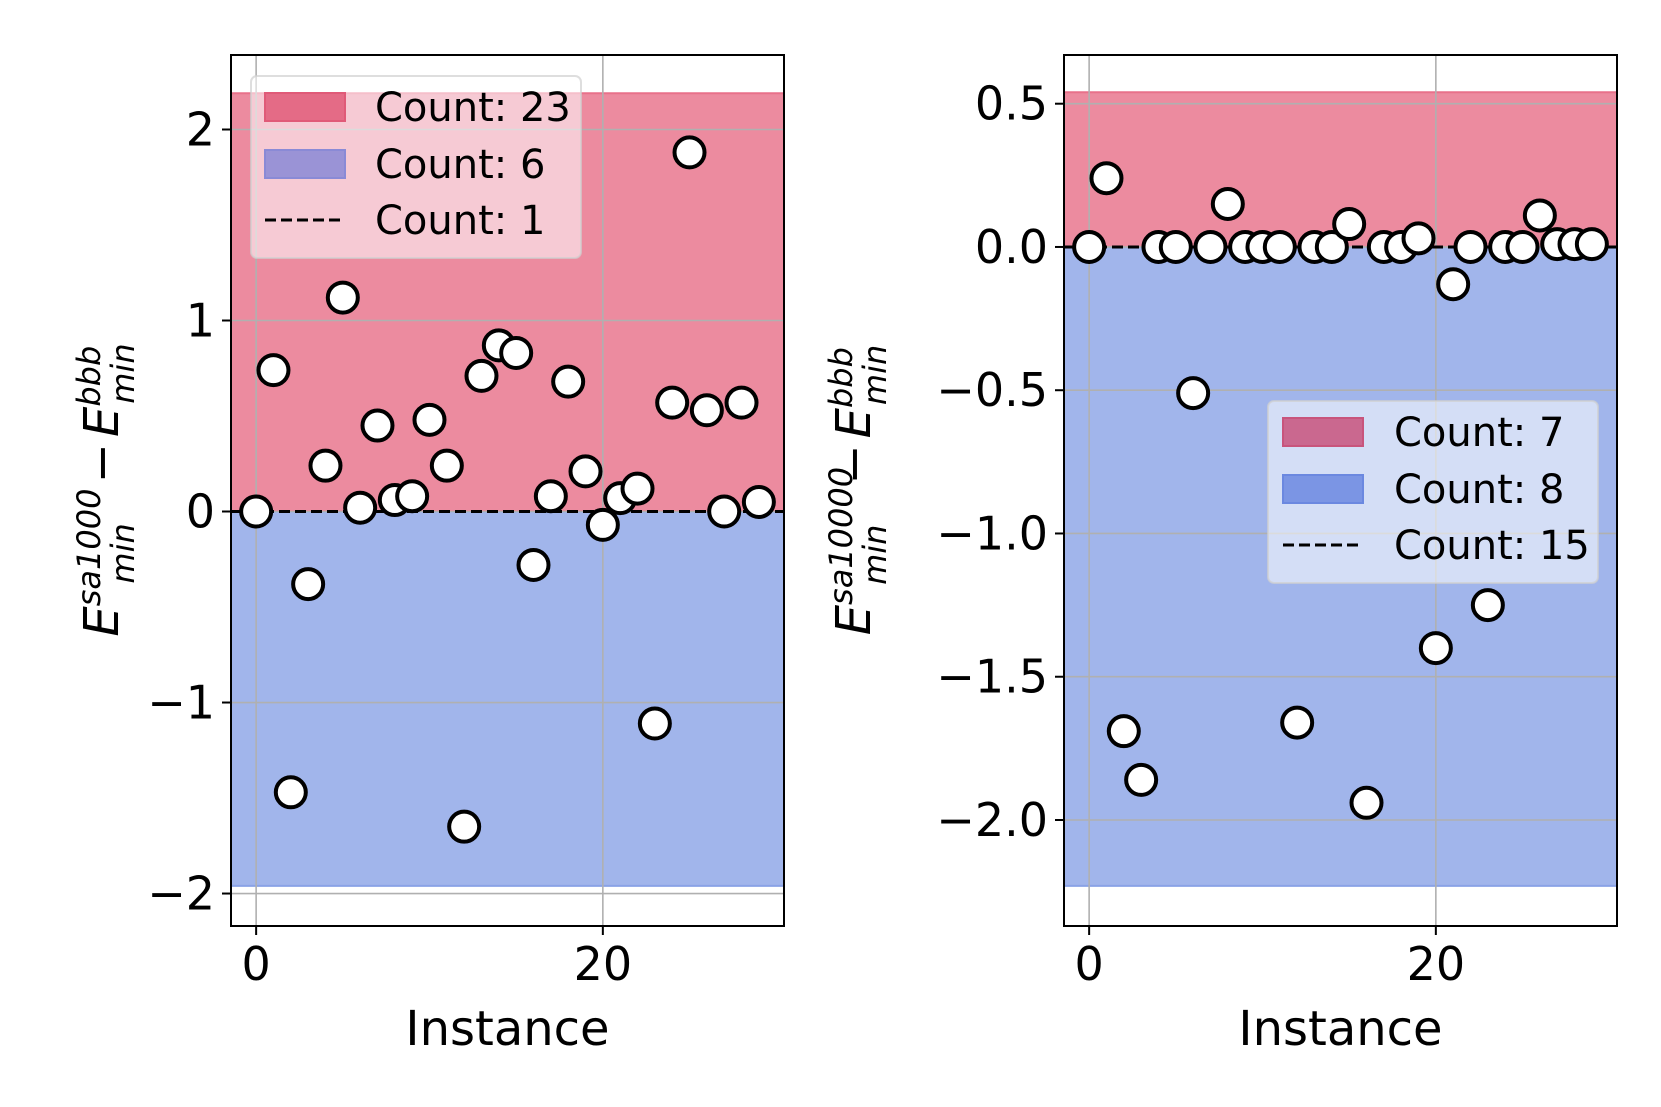  What do you see at coordinates (507, 698) in the screenshot?
I see `negative-band` at bounding box center [507, 698].